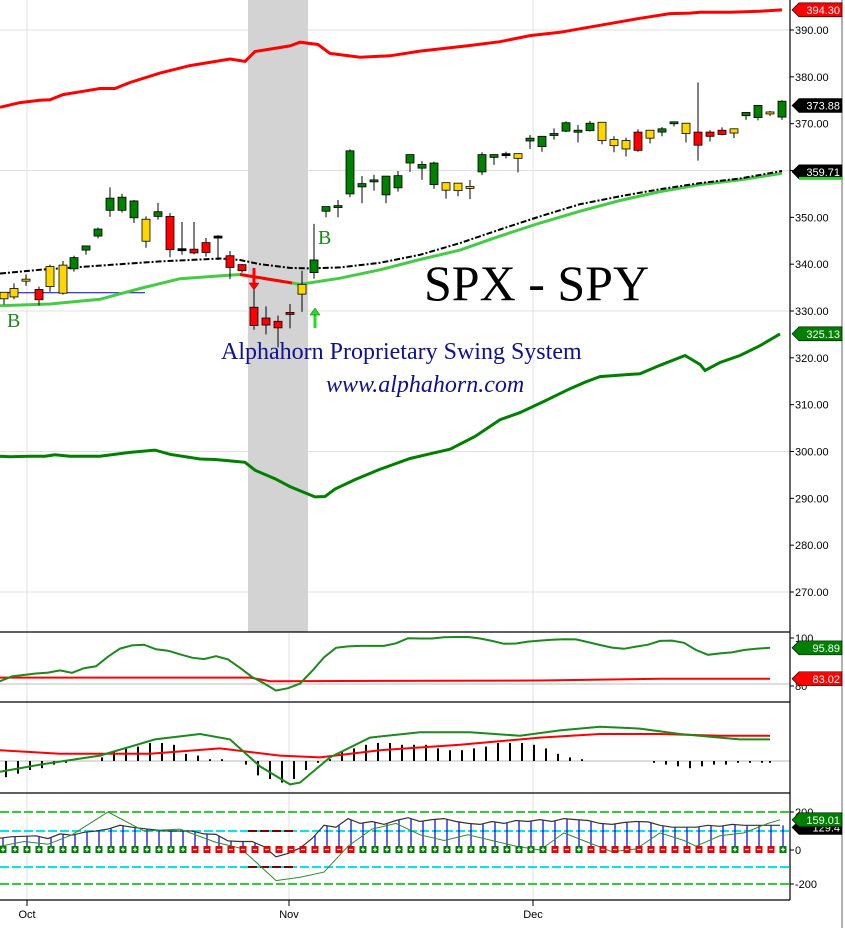  I want to click on price-tag-label: 95.89, so click(826, 649).